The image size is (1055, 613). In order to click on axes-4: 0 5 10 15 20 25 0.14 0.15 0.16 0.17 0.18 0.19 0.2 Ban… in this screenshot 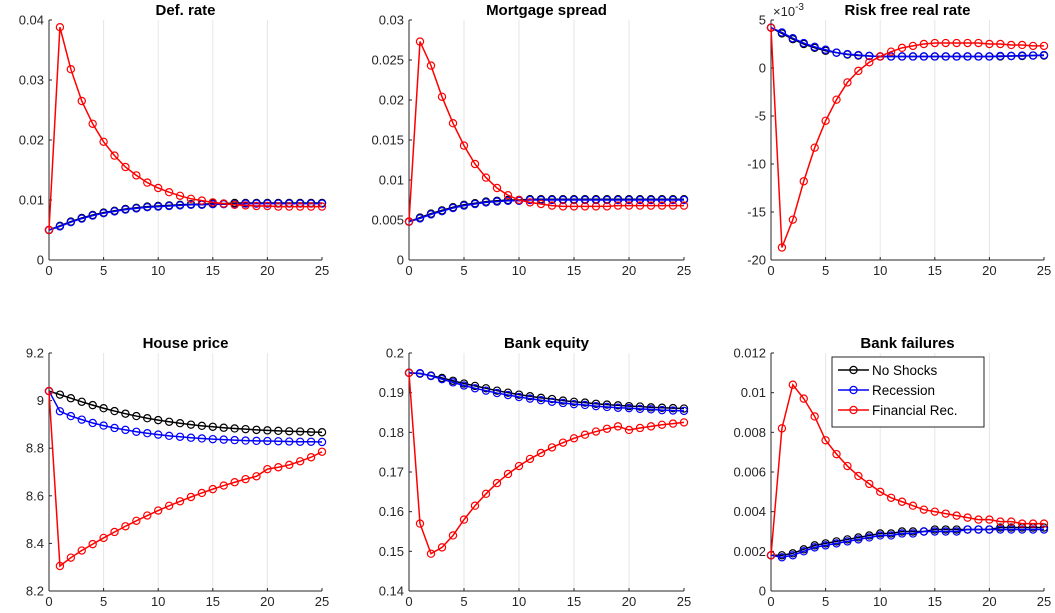, I will do `click(535, 472)`.